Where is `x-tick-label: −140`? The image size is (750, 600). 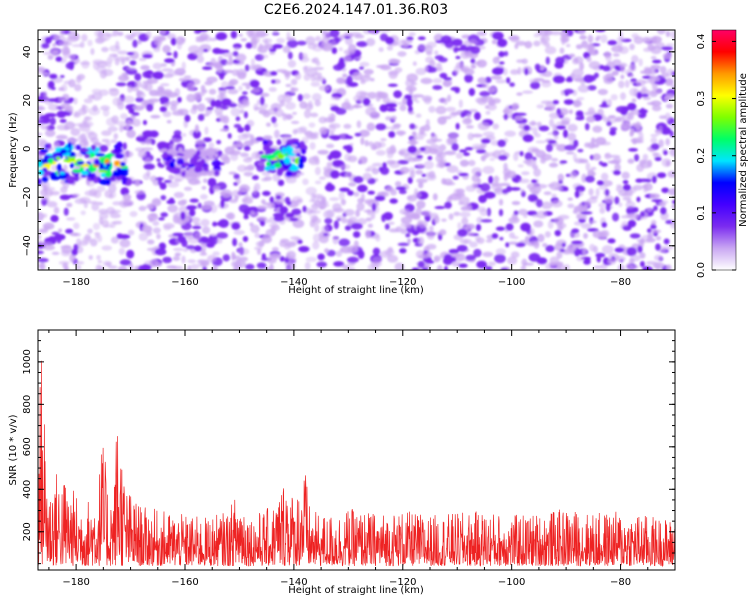 x-tick-label: −140 is located at coordinates (293, 282).